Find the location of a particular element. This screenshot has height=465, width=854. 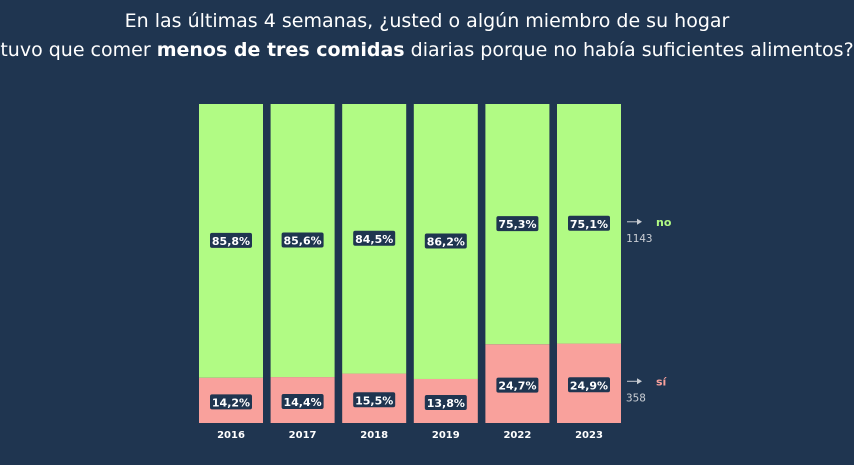

data-label-si-2017-group: 14,4% is located at coordinates (302, 402).